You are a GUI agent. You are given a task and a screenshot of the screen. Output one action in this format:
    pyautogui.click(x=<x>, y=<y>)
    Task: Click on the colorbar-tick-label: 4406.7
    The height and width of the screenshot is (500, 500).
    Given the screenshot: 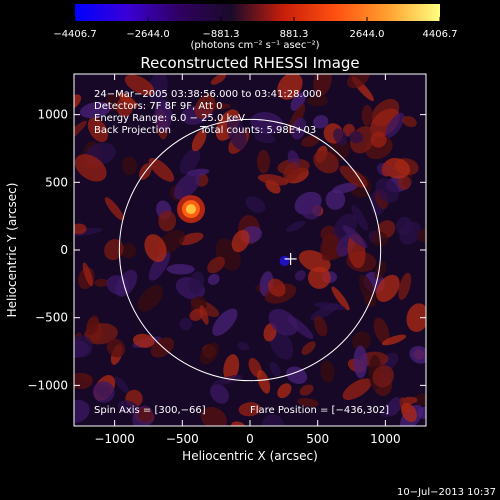 What is the action you would take?
    pyautogui.click(x=440, y=34)
    